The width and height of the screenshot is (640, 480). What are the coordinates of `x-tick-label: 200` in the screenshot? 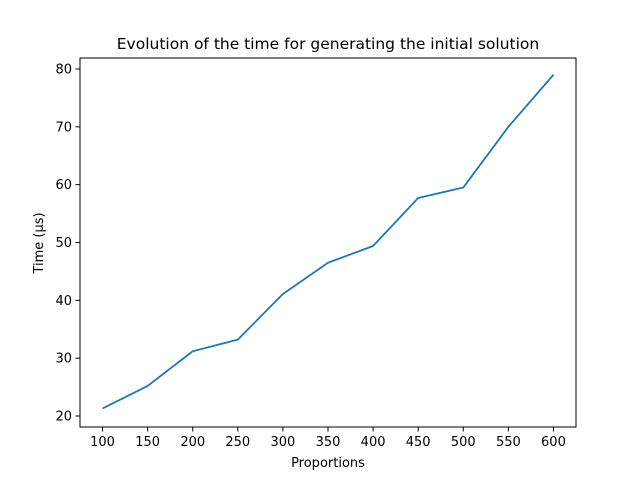 It's located at (192, 442).